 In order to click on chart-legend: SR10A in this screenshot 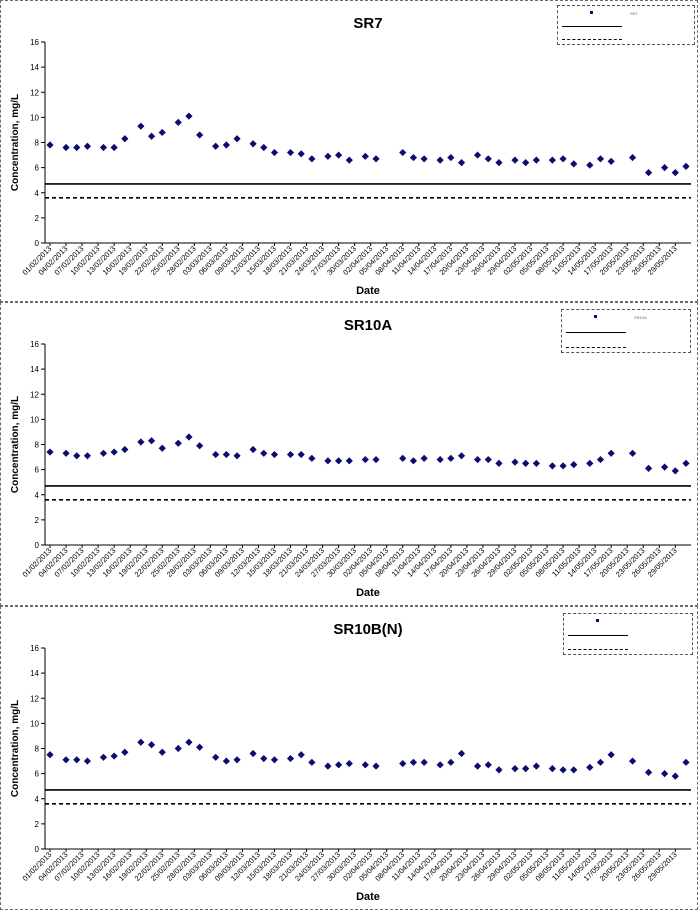, I will do `click(626, 331)`.